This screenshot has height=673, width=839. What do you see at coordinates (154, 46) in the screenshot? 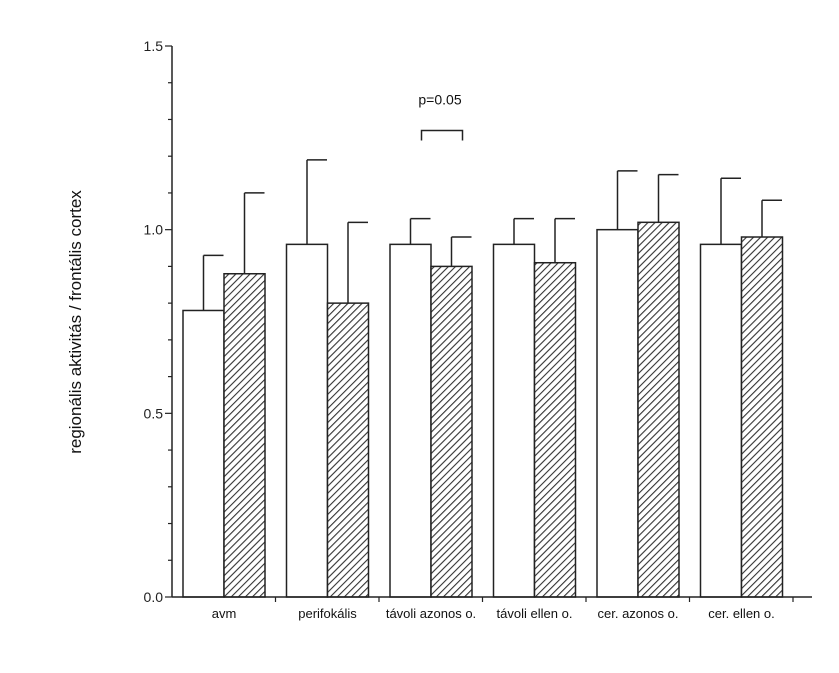
I see `y-tick-label-3: 1.5` at bounding box center [154, 46].